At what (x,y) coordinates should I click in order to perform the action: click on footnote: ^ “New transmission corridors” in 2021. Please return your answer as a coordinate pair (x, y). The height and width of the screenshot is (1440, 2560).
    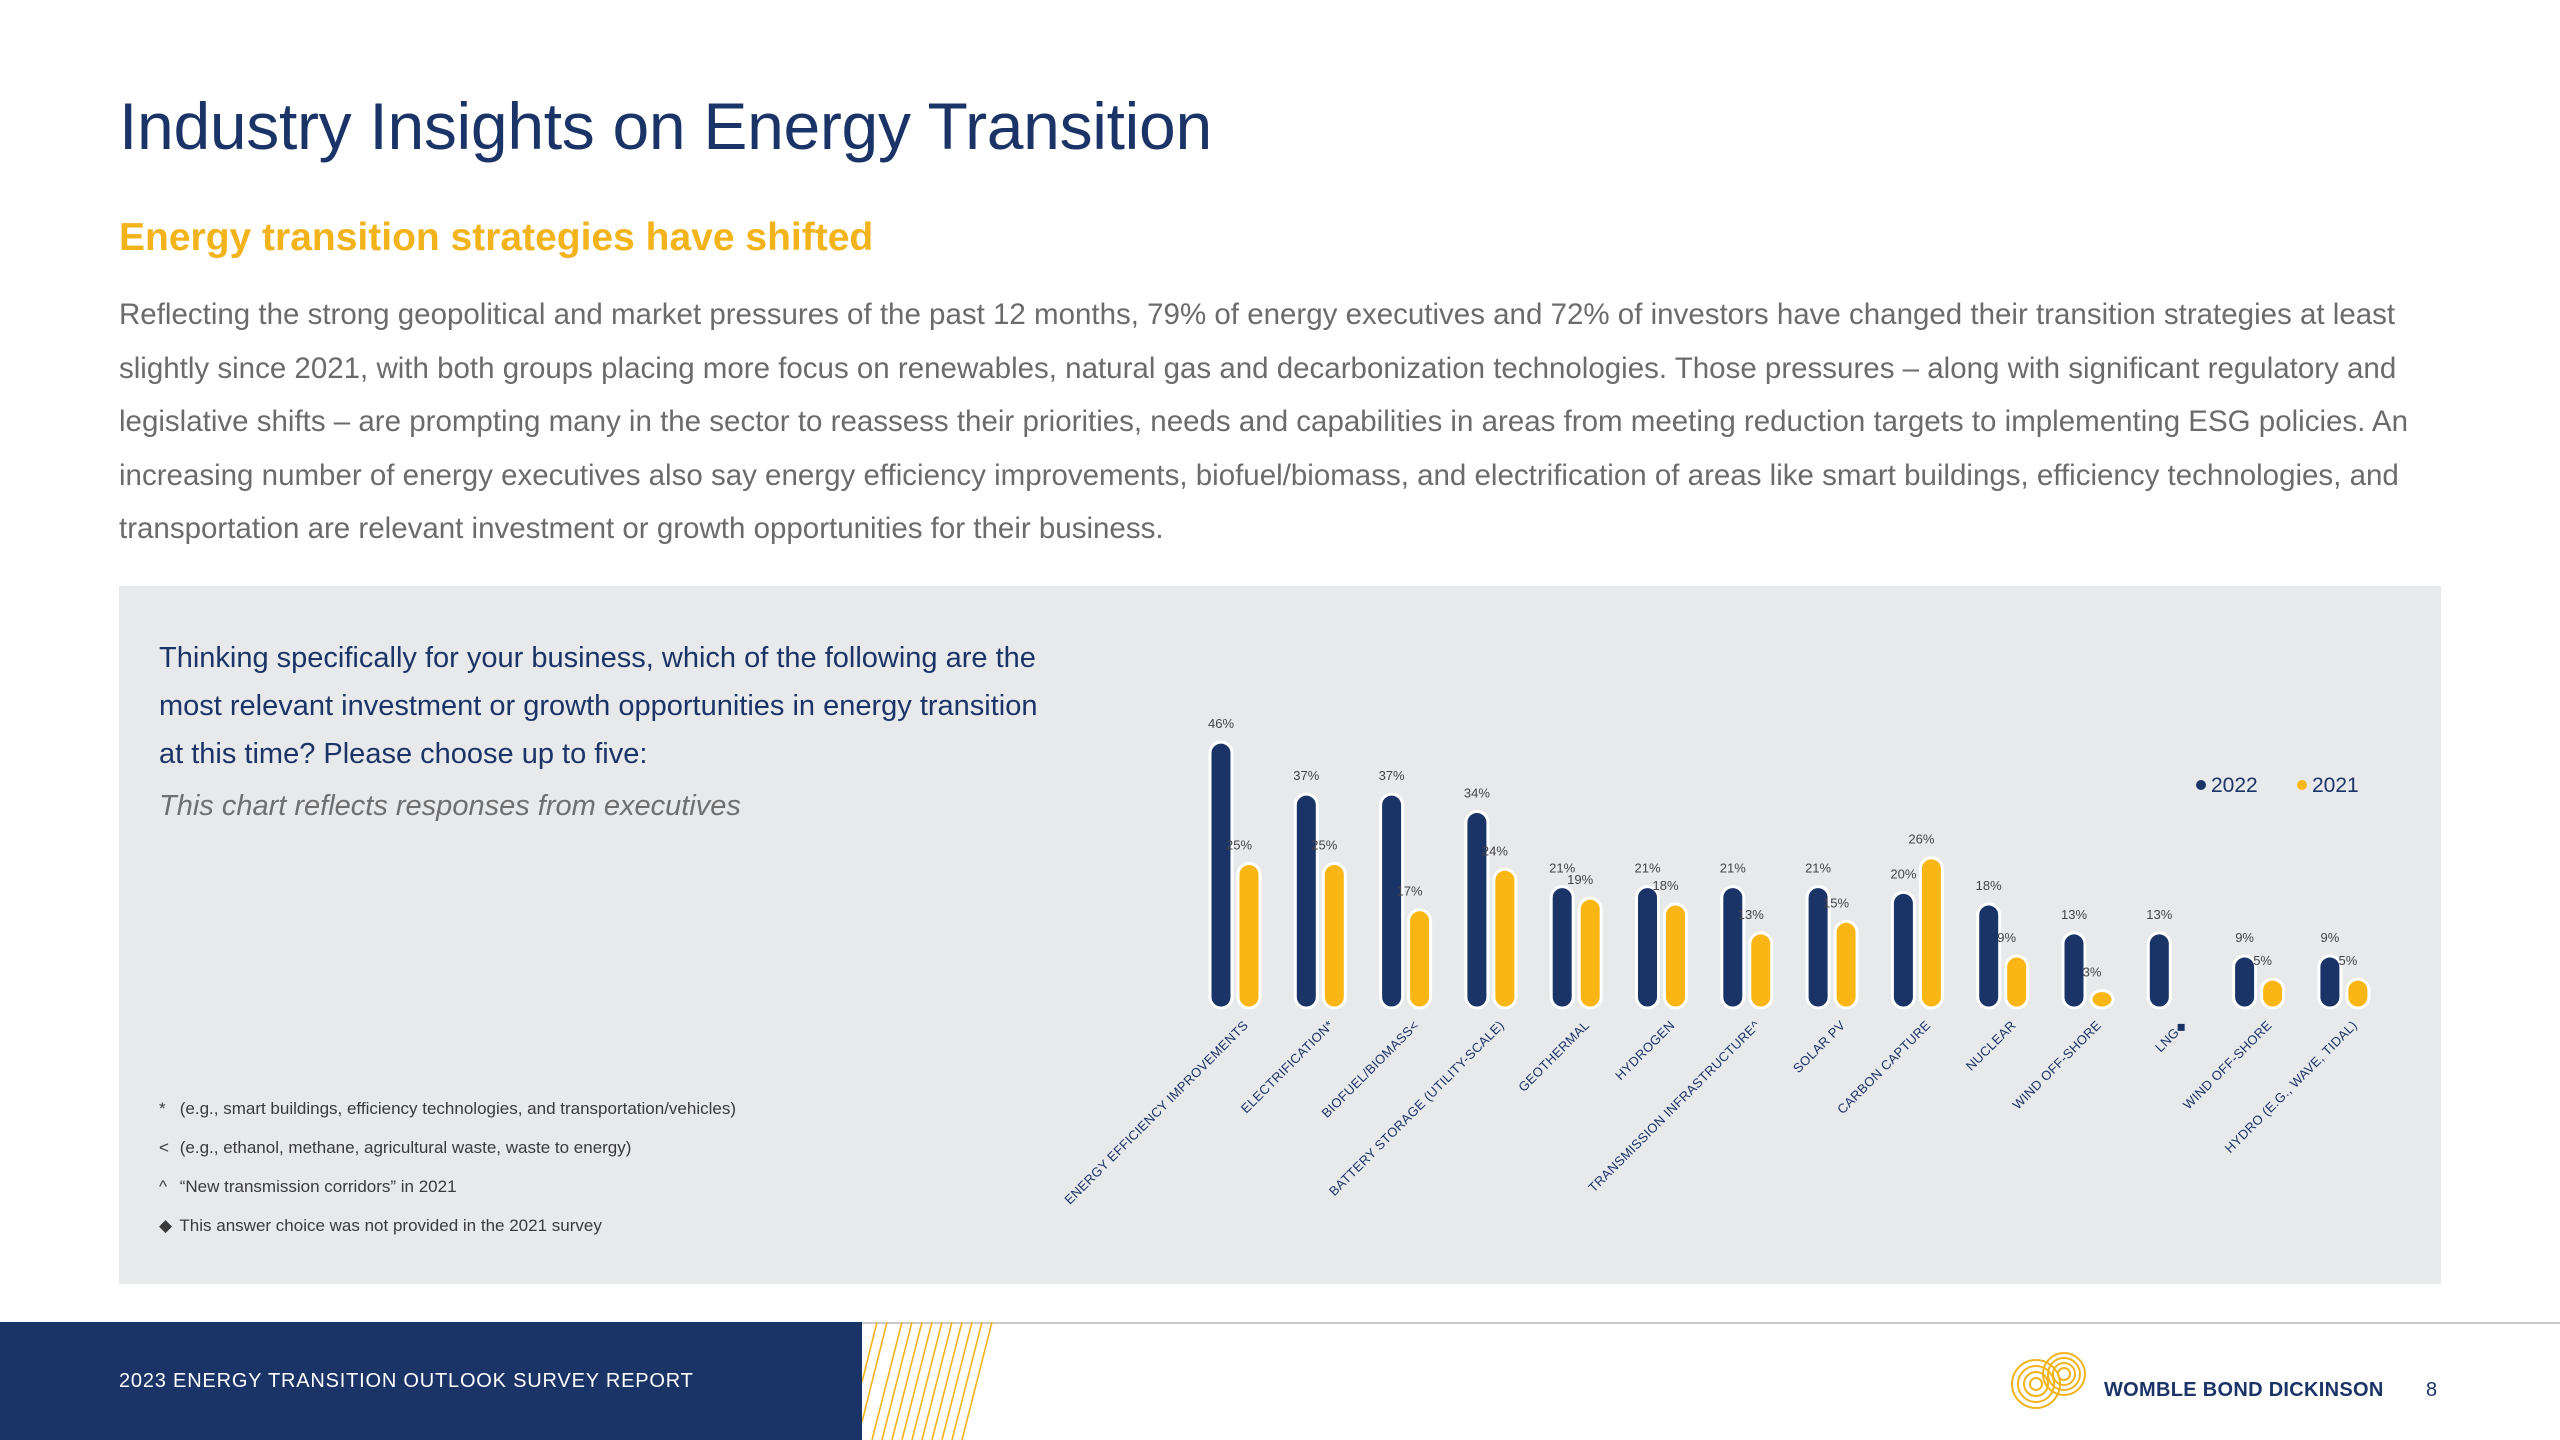
    Looking at the image, I should click on (447, 1193).